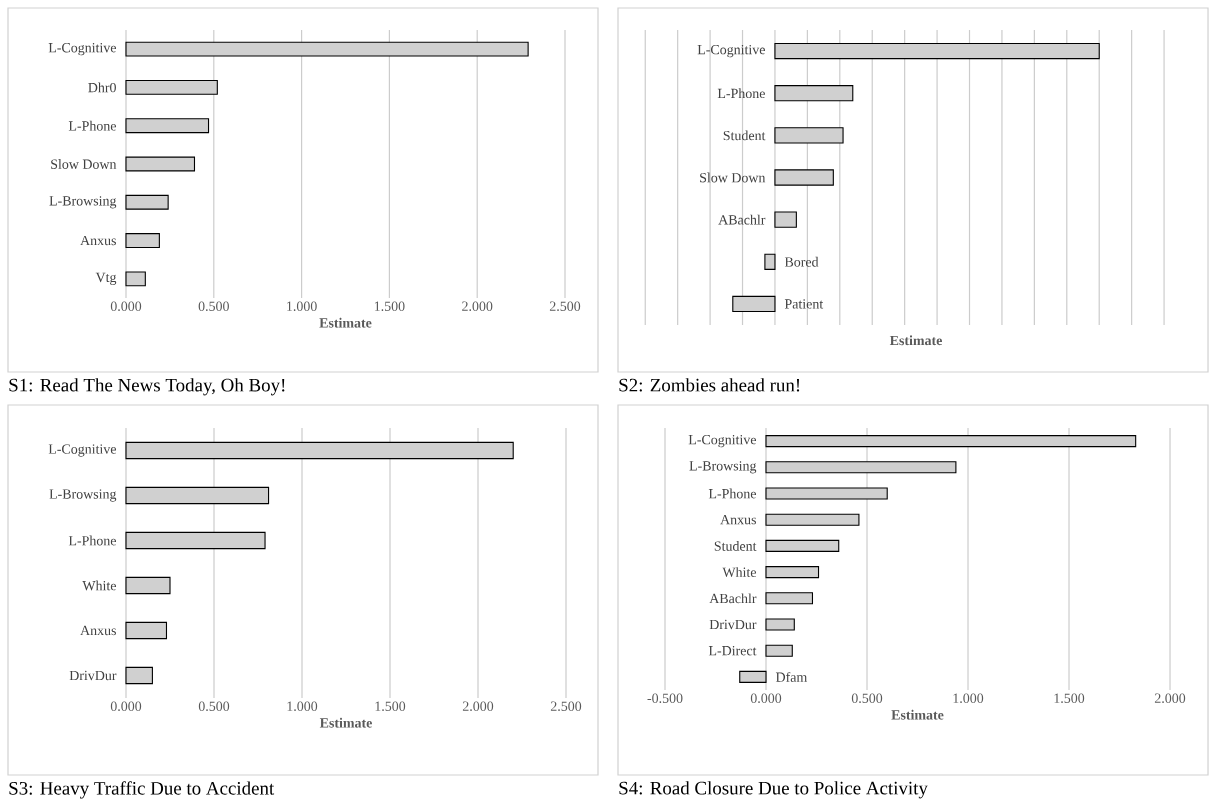  What do you see at coordinates (773, 790) in the screenshot?
I see `text: S4: Road Closure Due to Police Activity` at bounding box center [773, 790].